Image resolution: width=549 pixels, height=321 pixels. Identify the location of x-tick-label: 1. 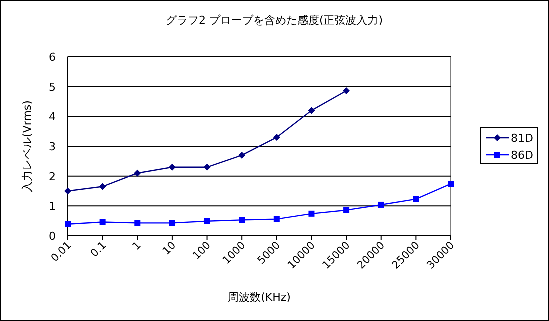
(137, 246).